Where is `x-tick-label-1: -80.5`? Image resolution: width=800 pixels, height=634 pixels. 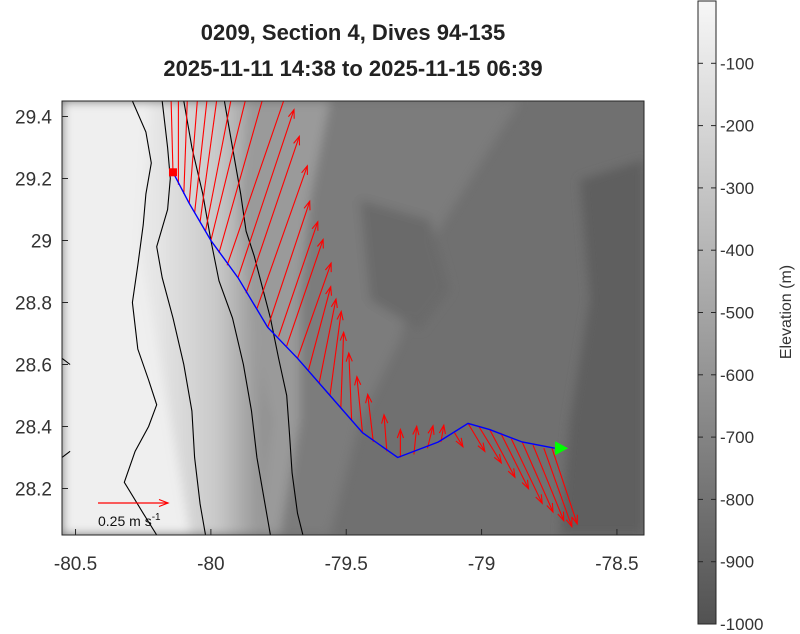
x-tick-label-1: -80.5 is located at coordinates (75, 564).